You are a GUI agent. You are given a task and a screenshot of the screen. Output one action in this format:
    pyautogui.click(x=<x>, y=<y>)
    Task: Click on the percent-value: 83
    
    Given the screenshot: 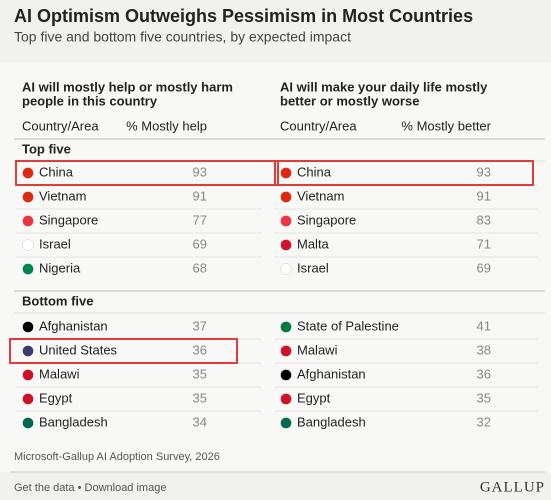 What is the action you would take?
    pyautogui.click(x=484, y=219)
    